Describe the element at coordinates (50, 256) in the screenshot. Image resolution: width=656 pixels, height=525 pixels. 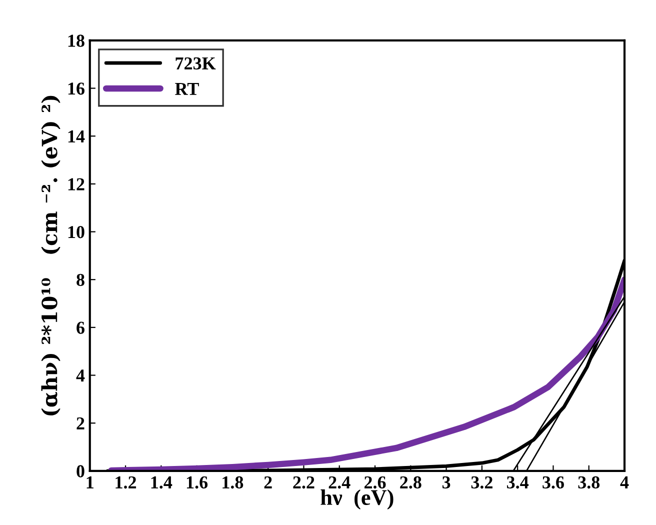
I see `y-axis-title: (αhν) ²*10¹⁰ (cm ⁻². (eV) ²)` at that location.